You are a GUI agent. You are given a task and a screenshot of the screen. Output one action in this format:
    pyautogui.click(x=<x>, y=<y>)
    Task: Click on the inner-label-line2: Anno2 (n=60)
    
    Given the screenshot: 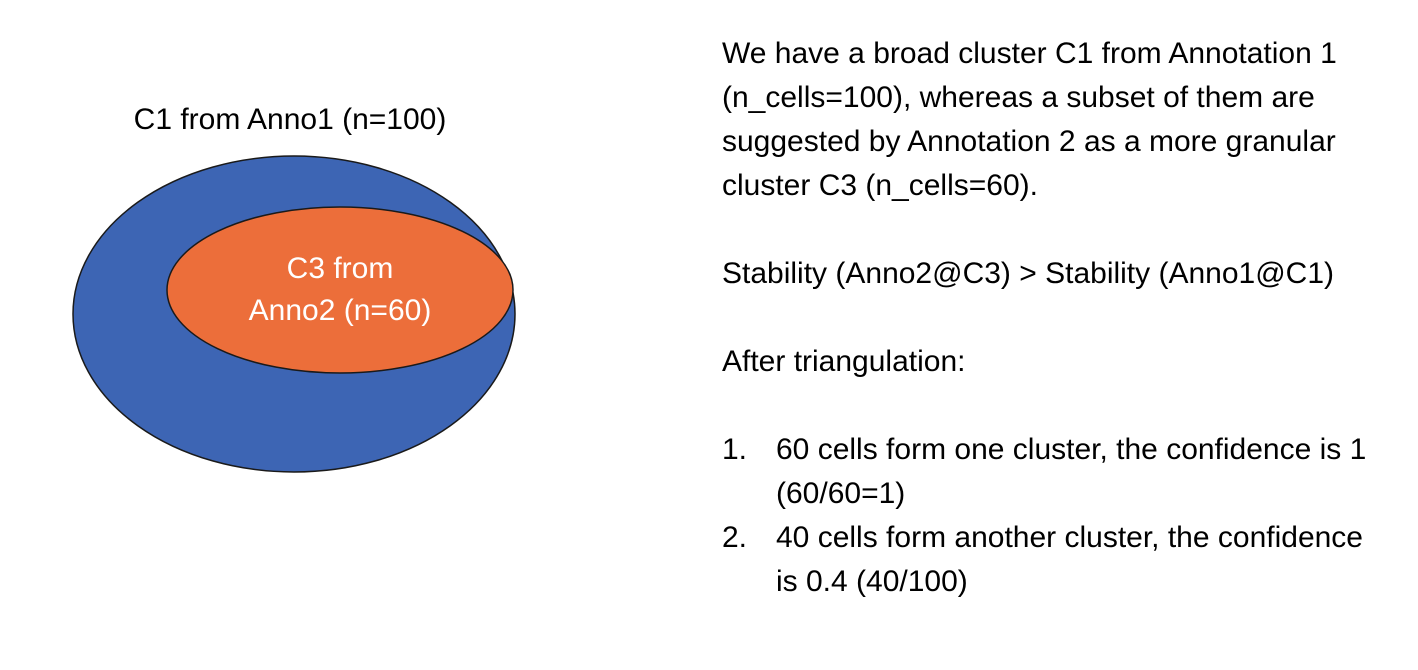 What is the action you would take?
    pyautogui.click(x=340, y=310)
    